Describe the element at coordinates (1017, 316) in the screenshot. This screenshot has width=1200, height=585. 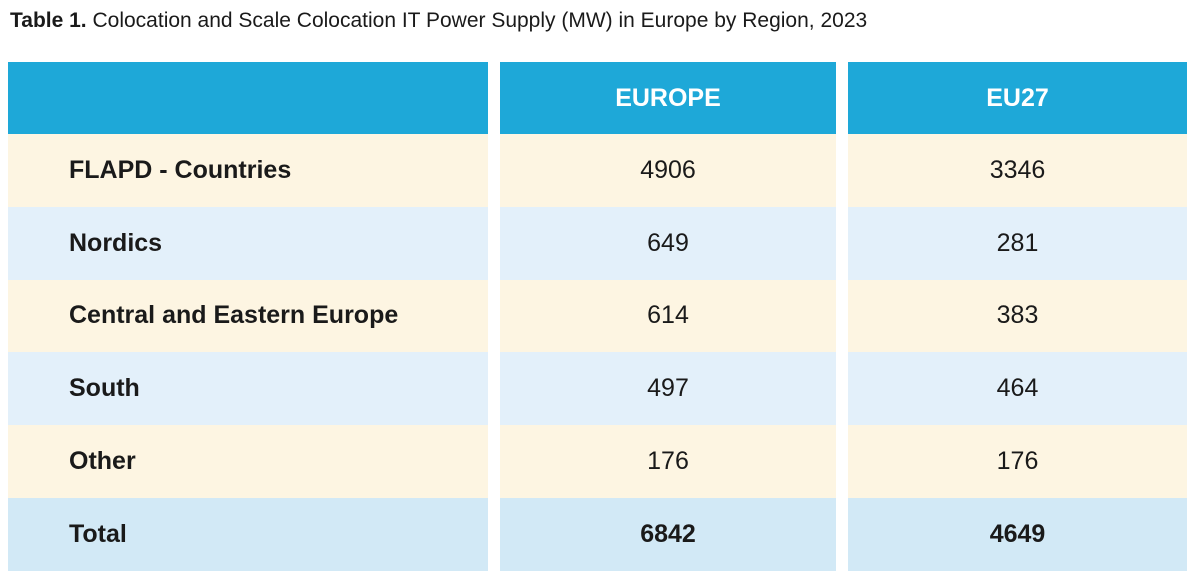
I see `eu27-value: 383` at that location.